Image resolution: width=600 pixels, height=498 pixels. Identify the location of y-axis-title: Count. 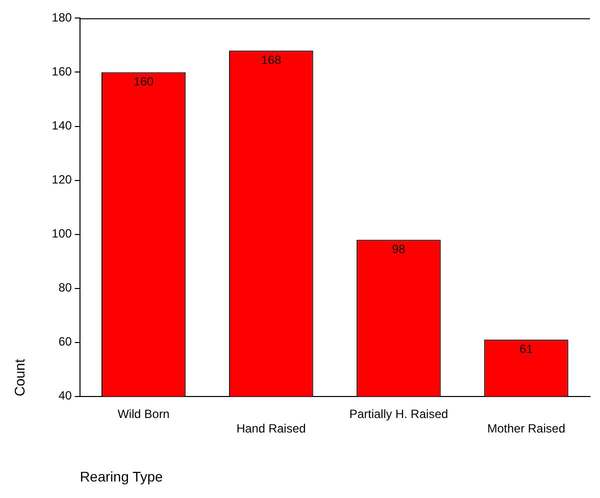
(19, 377).